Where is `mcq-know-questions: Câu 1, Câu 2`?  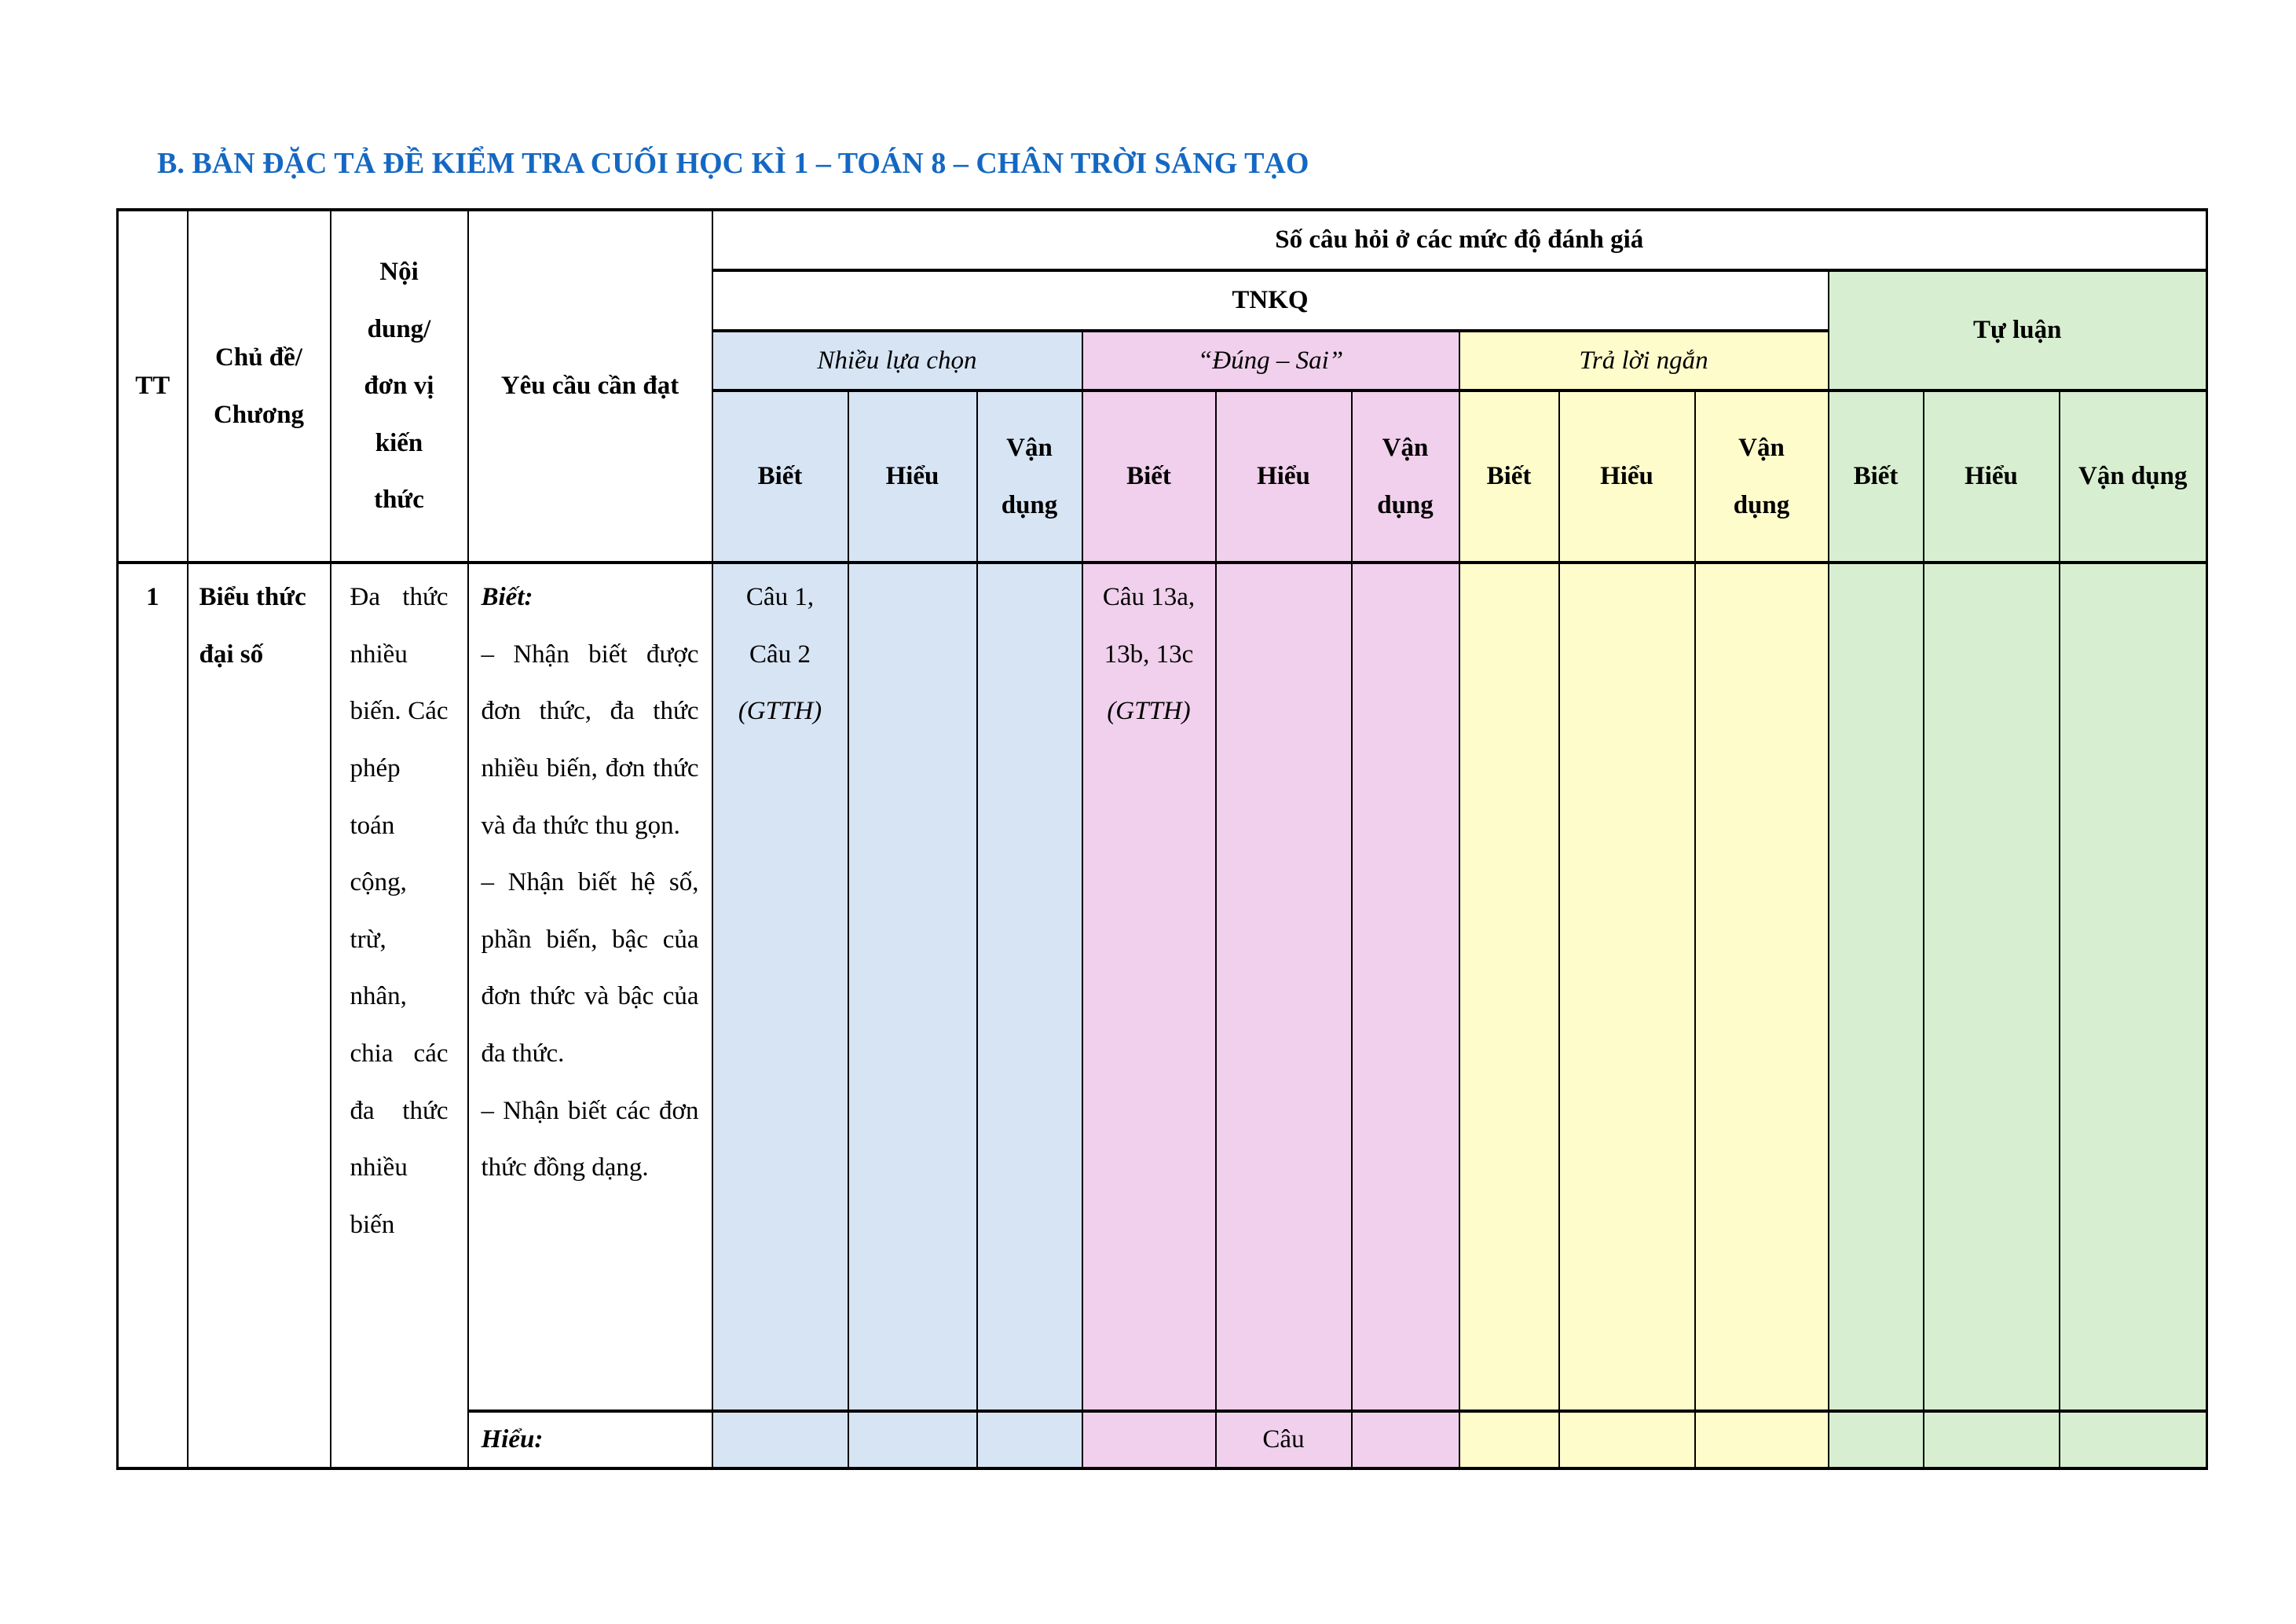 mcq-know-questions: Câu 1, Câu 2 is located at coordinates (780, 626).